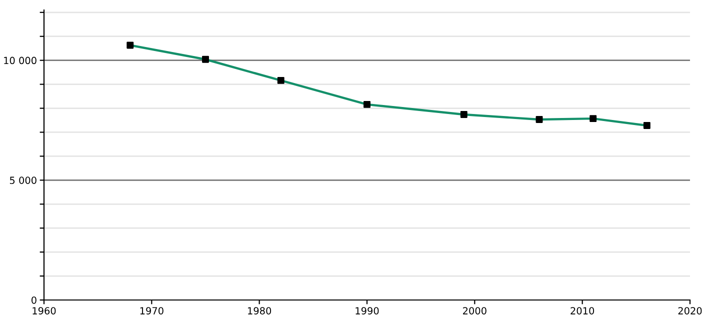 This screenshot has width=710, height=320. Describe the element at coordinates (23, 180) in the screenshot. I see `y-tick-label: 5 000` at that location.